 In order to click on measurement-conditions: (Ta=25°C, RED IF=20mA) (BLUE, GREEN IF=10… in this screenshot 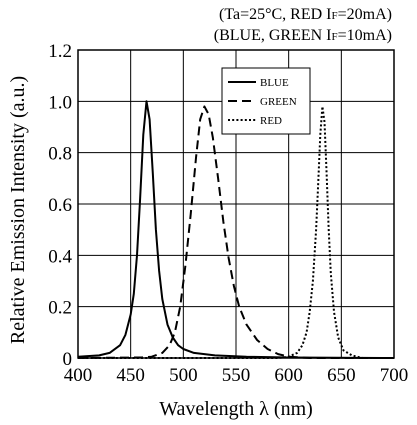, I will do `click(303, 25)`.